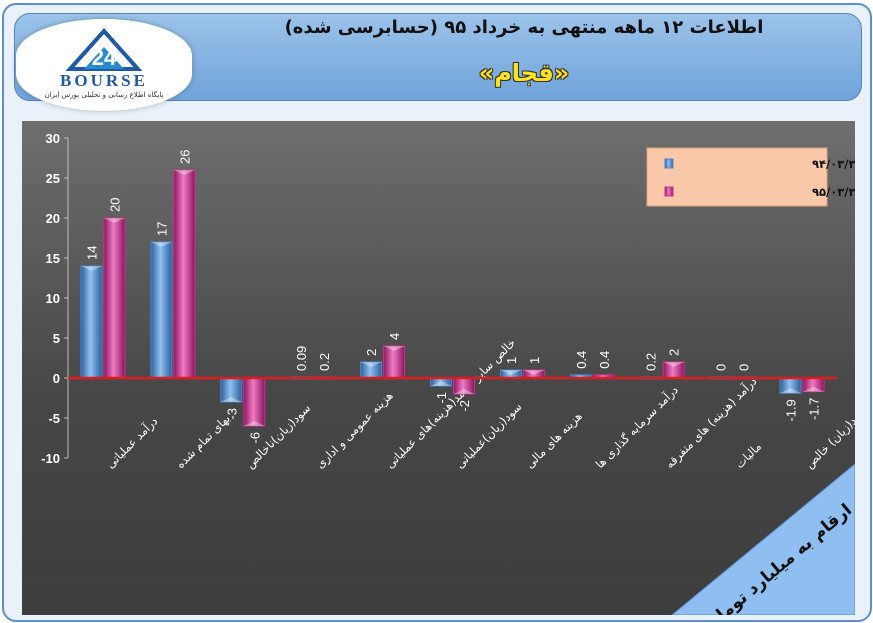 This screenshot has width=873, height=623. What do you see at coordinates (53, 178) in the screenshot?
I see `y-tick-label: 25` at bounding box center [53, 178].